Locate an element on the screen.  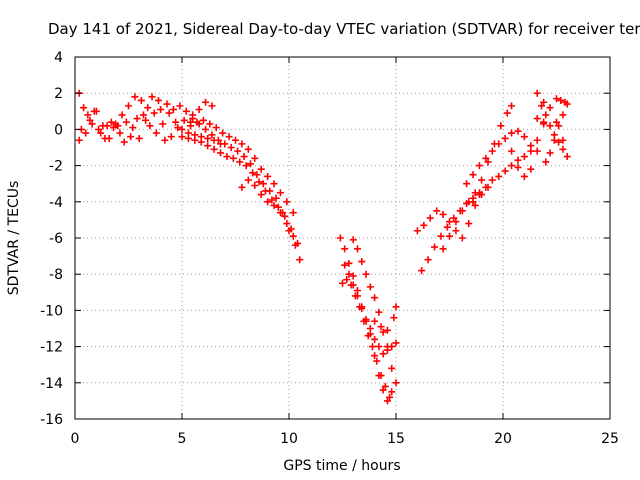
series-track-l is located at coordinates (385, 318).